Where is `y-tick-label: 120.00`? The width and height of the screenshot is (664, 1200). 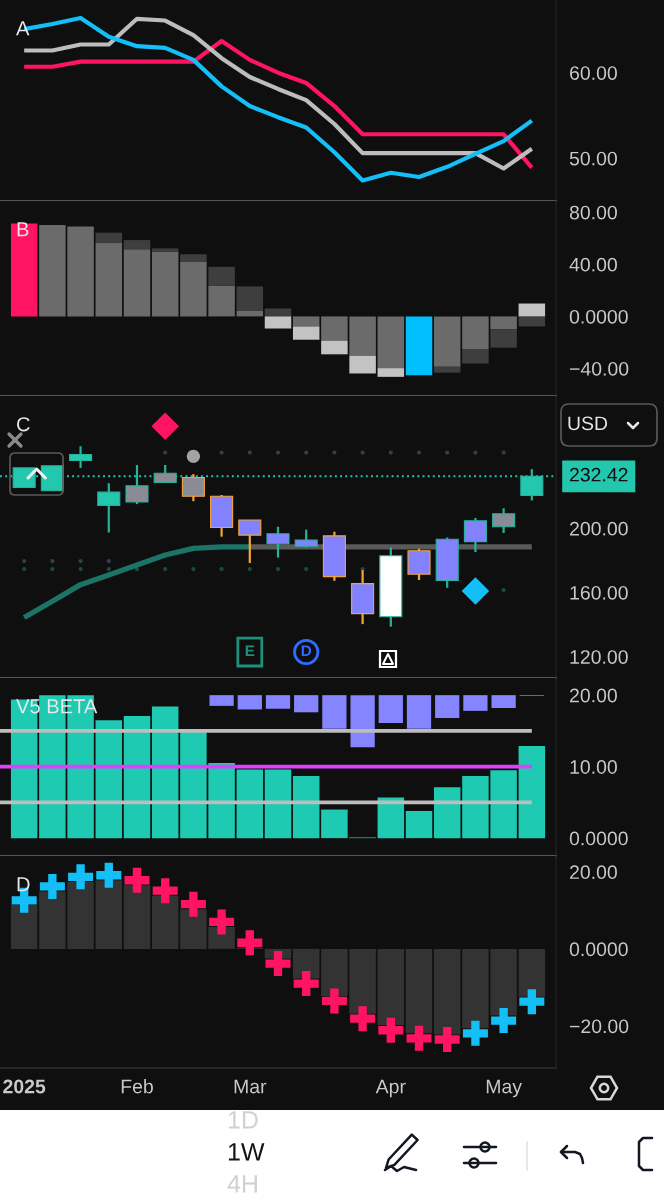 y-tick-label: 120.00 is located at coordinates (599, 657).